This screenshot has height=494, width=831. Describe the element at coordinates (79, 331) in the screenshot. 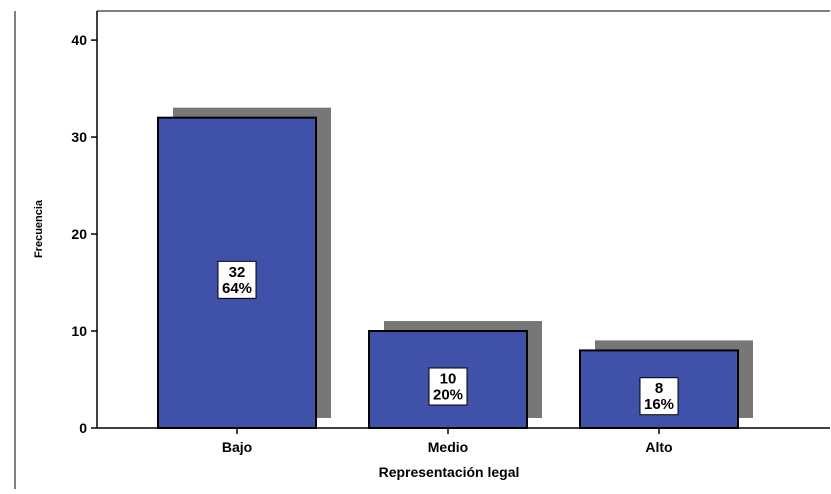

I see `y-tick-label: 10` at that location.